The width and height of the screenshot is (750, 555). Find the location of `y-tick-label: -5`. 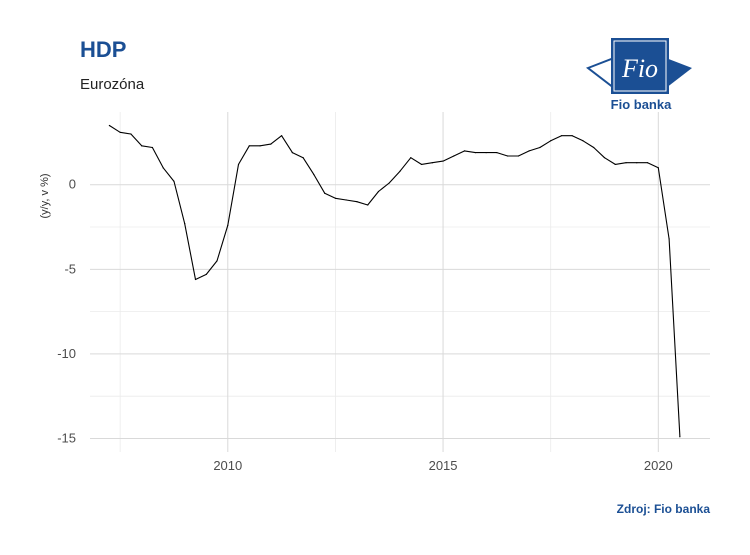

y-tick-label: -5 is located at coordinates (70, 268).